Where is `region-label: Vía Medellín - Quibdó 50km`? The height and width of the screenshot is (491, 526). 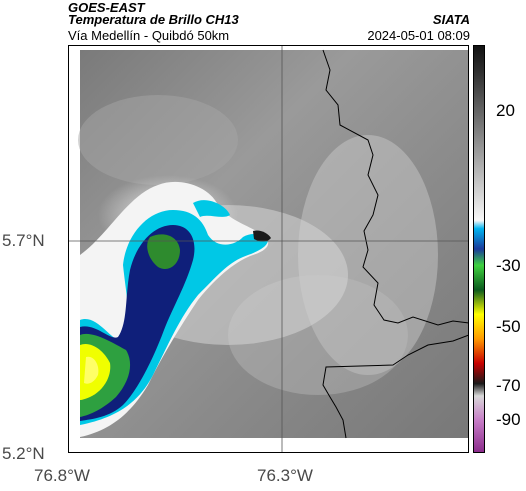
region-label: Vía Medellín - Quibdó 50km is located at coordinates (149, 35).